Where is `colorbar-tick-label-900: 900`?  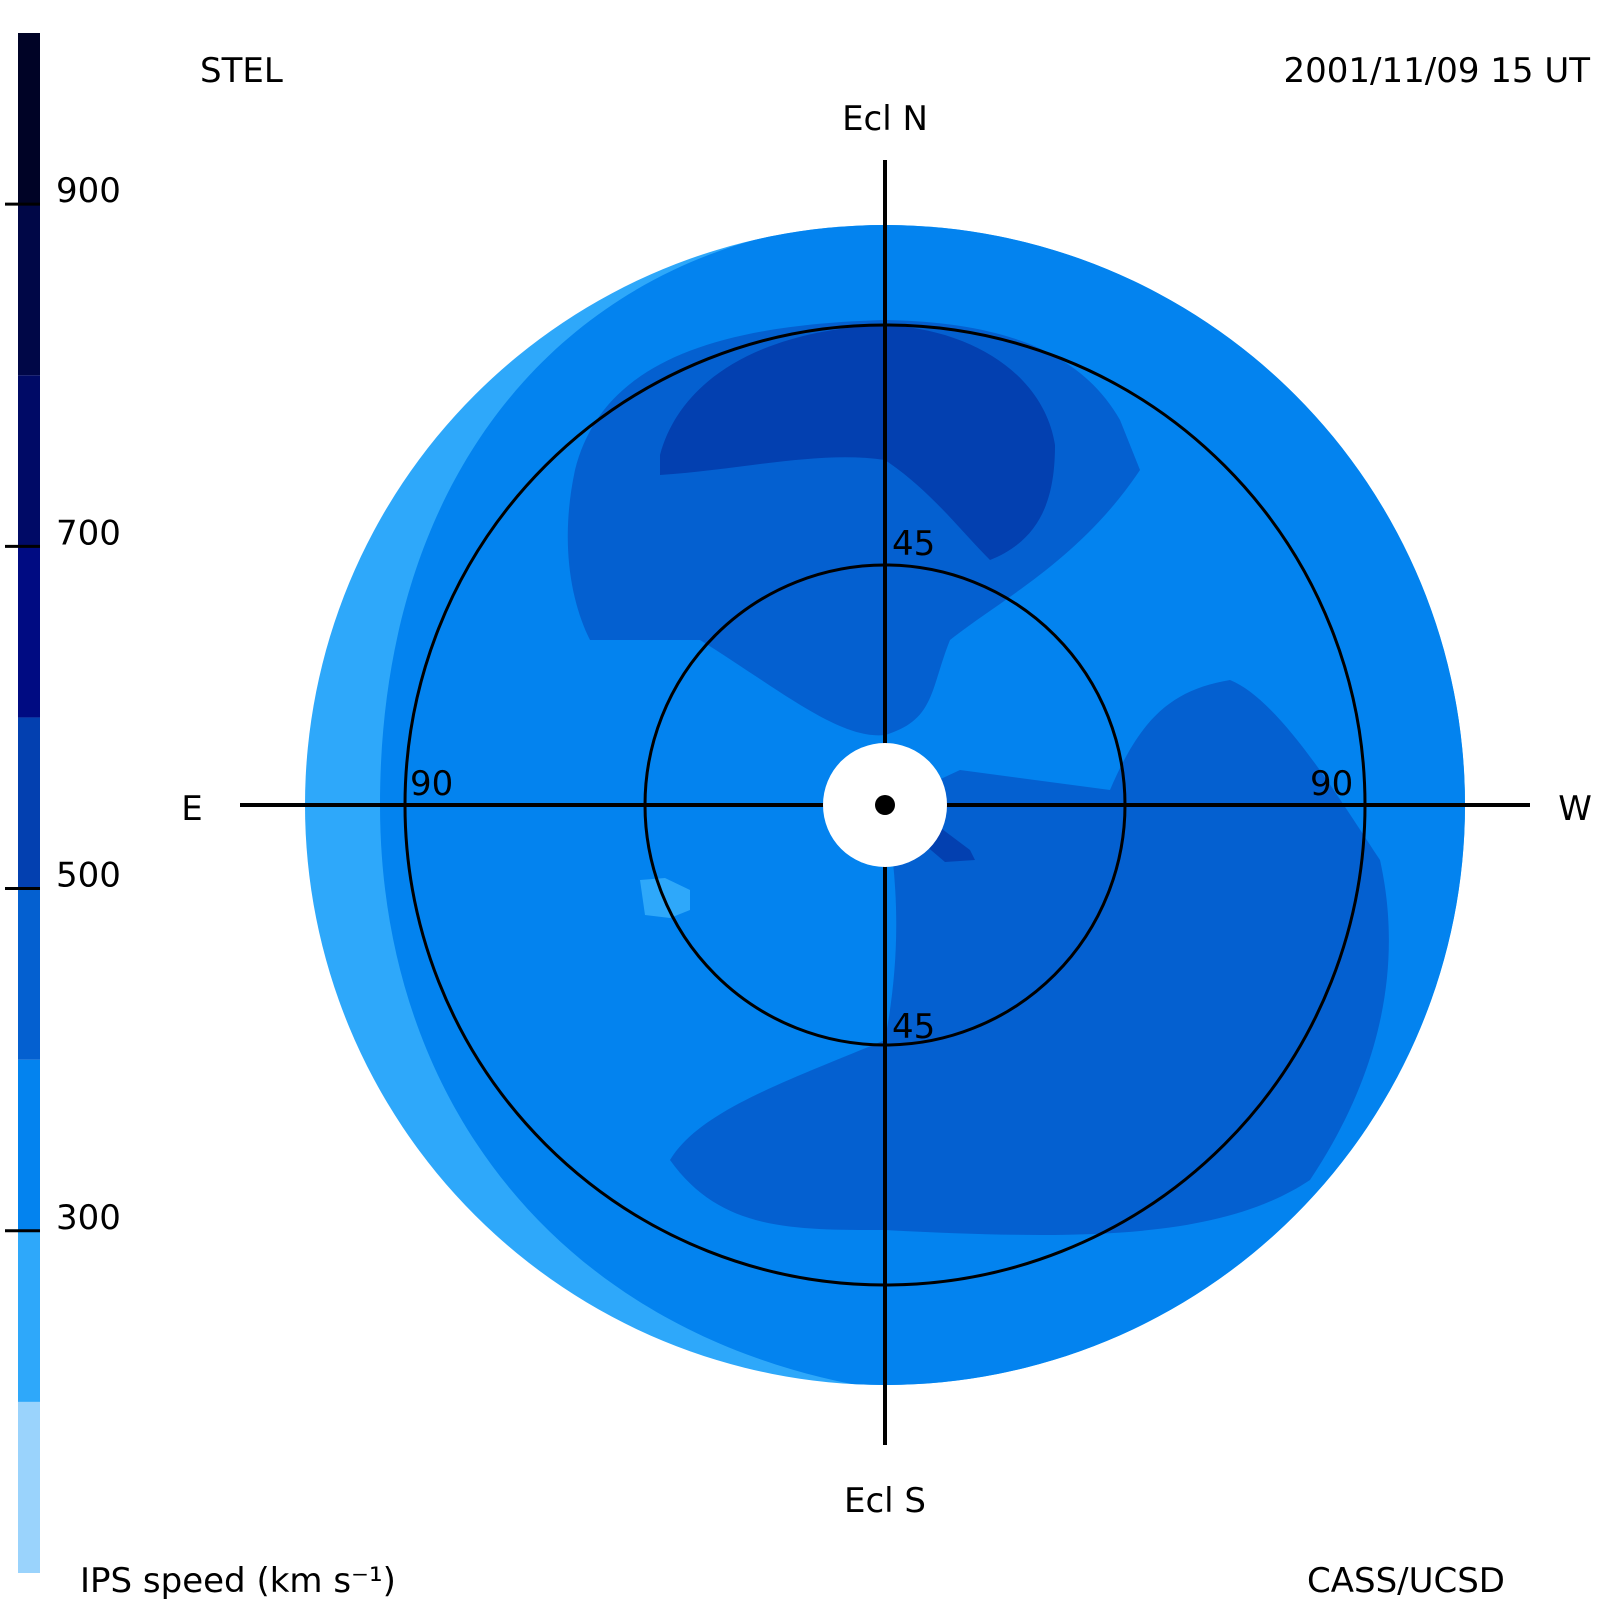
colorbar-tick-label-900: 900 is located at coordinates (88, 191).